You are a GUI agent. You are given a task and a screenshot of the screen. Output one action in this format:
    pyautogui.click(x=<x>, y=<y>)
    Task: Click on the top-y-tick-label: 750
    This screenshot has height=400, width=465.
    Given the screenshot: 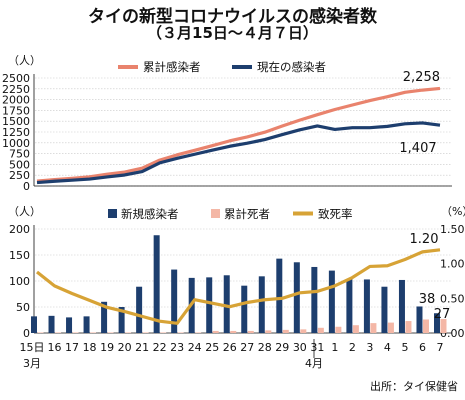 What is the action you would take?
    pyautogui.click(x=19, y=154)
    